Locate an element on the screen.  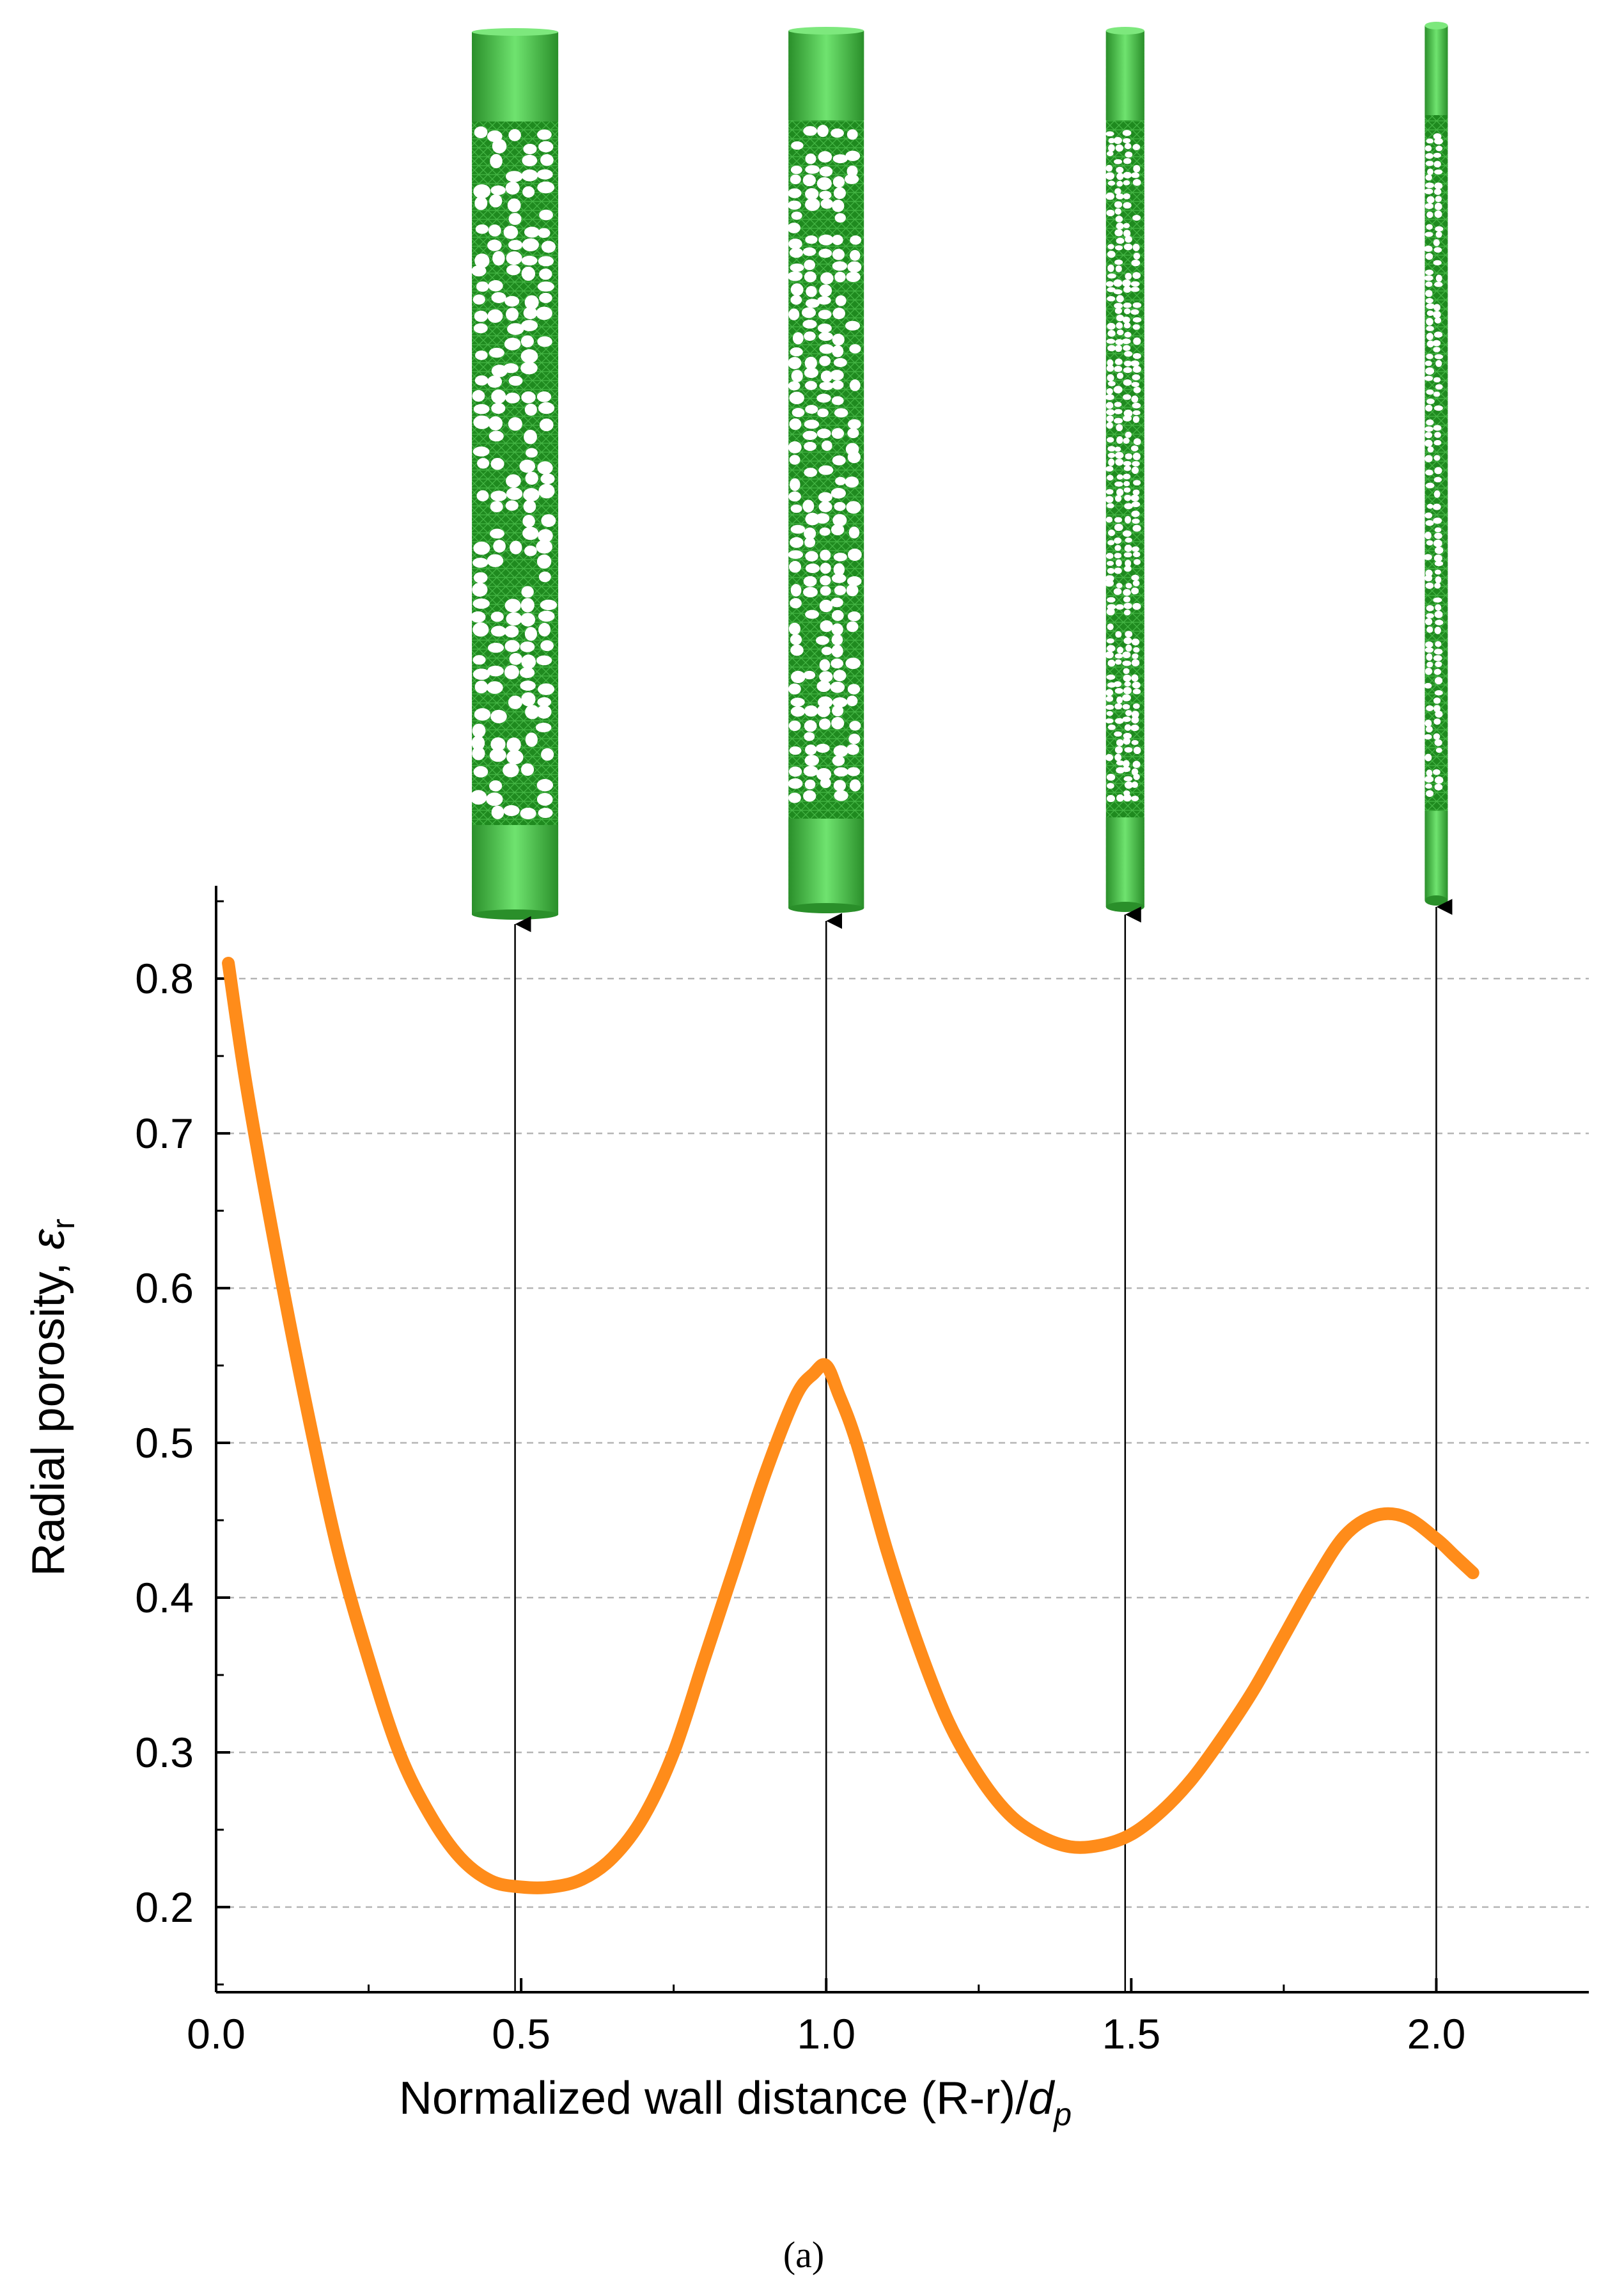
y-tick-label: 0.3 is located at coordinates (164, 1752).